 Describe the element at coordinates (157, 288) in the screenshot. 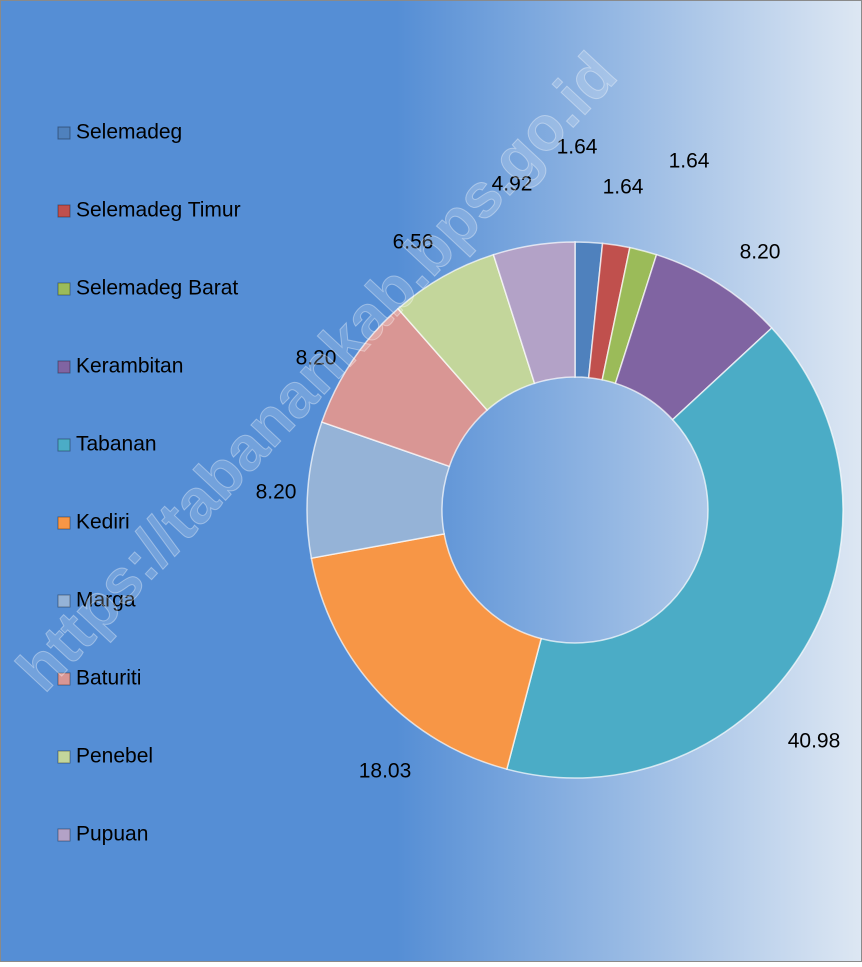

I see `legend-label: Selemadeg Barat` at that location.